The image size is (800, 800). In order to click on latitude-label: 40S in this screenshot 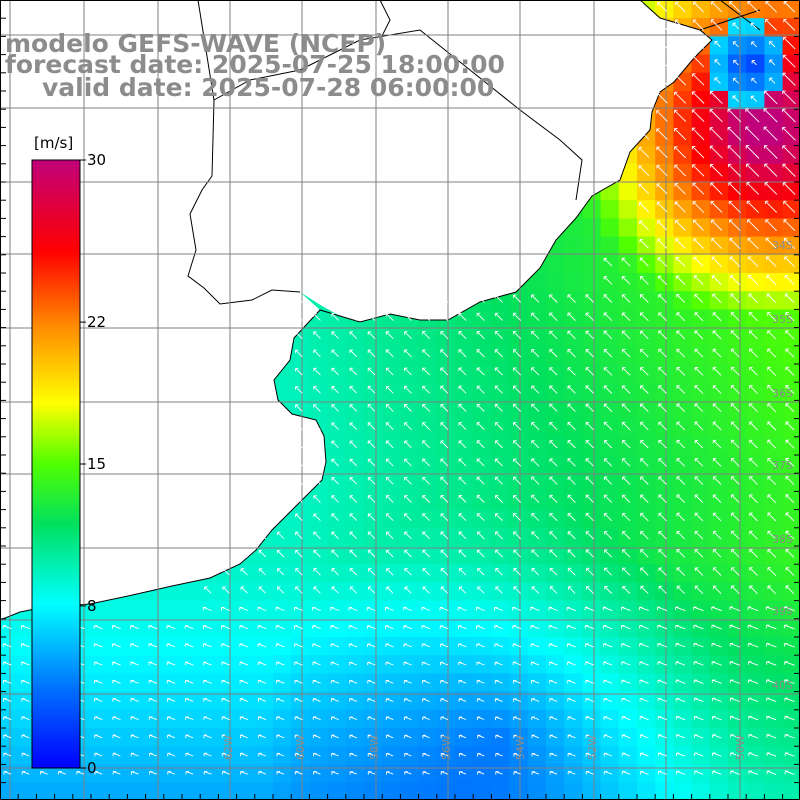, I will do `click(782, 685)`.